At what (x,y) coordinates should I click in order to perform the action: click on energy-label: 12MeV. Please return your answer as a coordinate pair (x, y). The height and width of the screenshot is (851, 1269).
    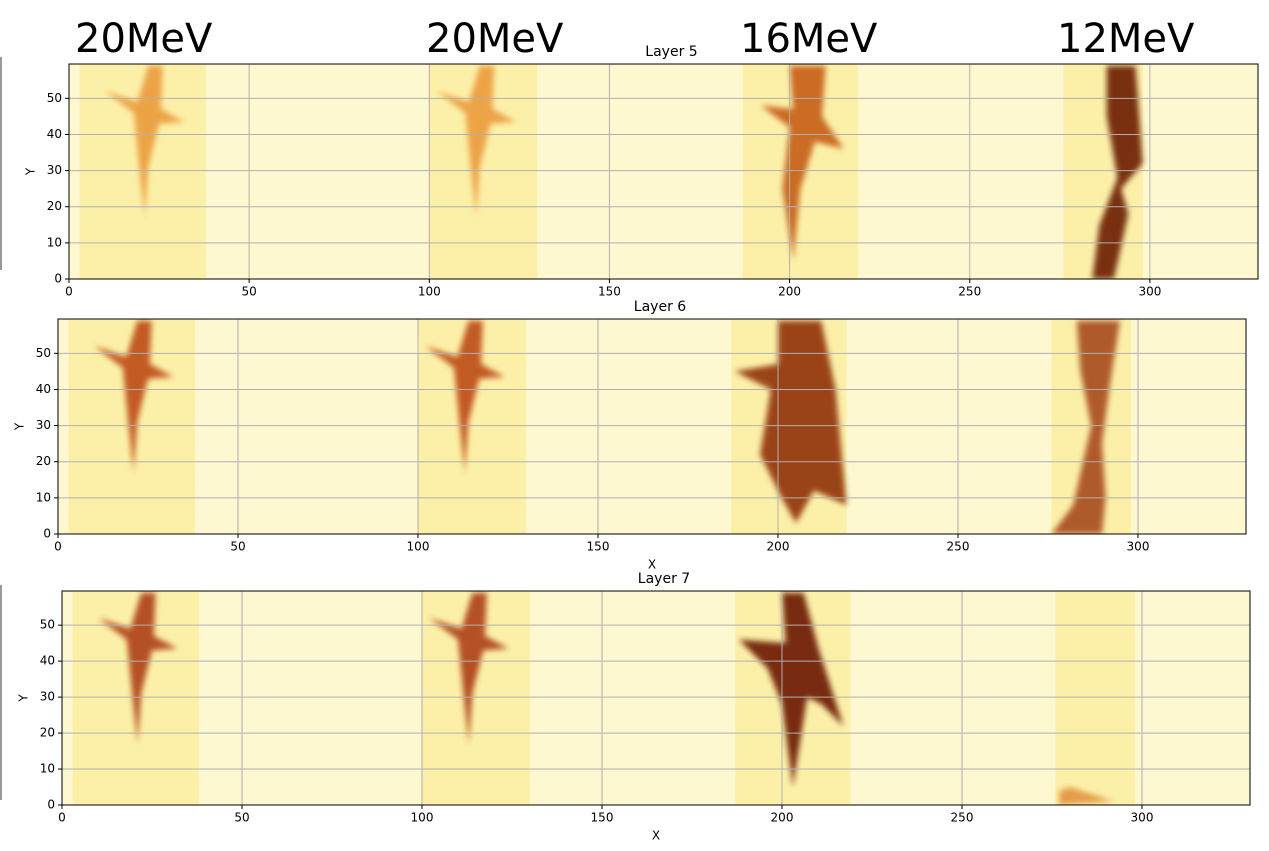
    Looking at the image, I should click on (1126, 39).